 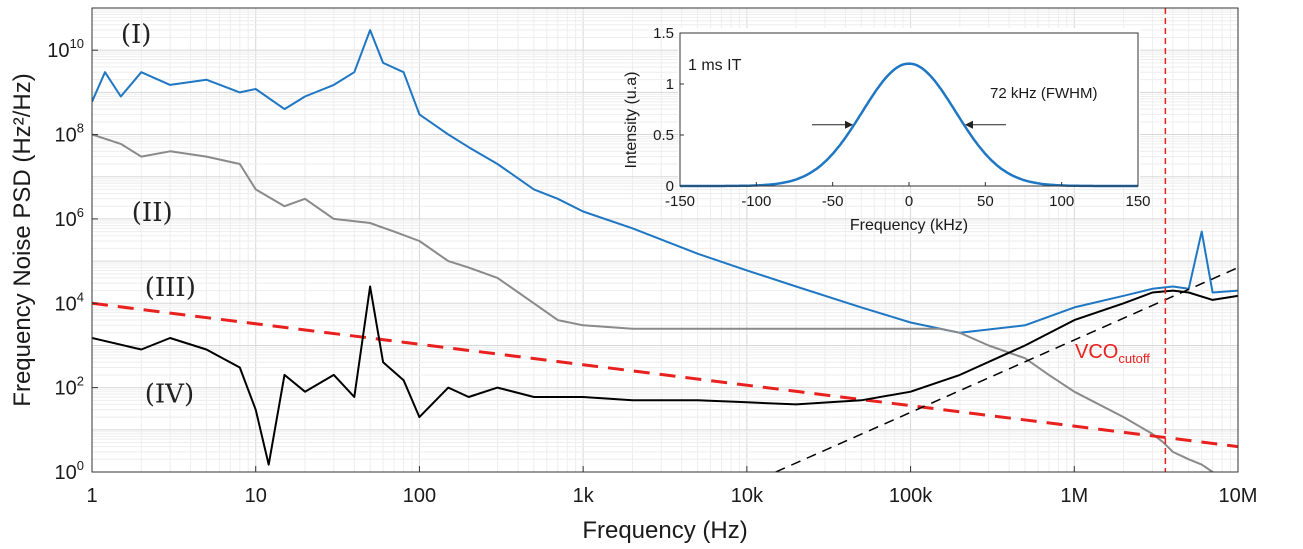 I want to click on inset-x-ticks: -150 -100 -50 0 50 100 150, so click(x=908, y=196).